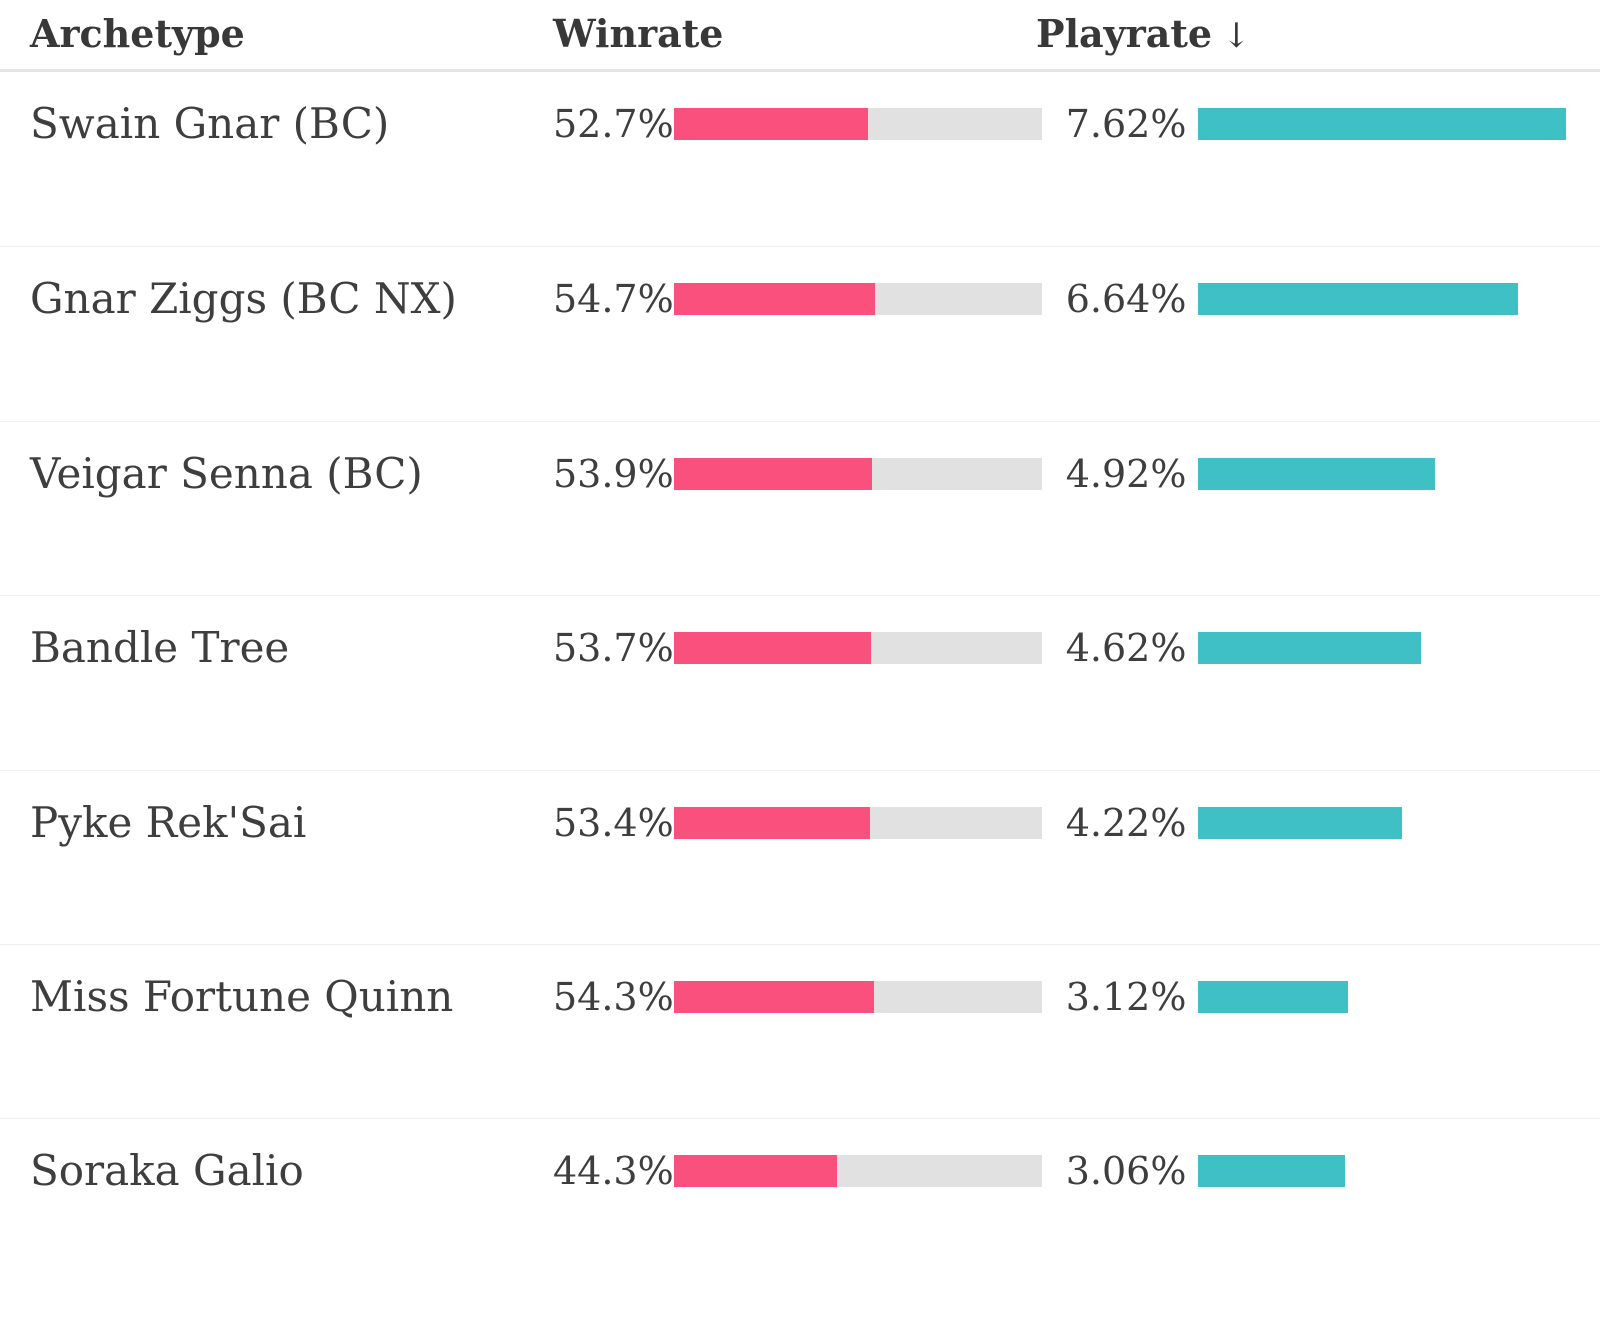  What do you see at coordinates (167, 1171) in the screenshot?
I see `archetype-name: Soraka Galio` at bounding box center [167, 1171].